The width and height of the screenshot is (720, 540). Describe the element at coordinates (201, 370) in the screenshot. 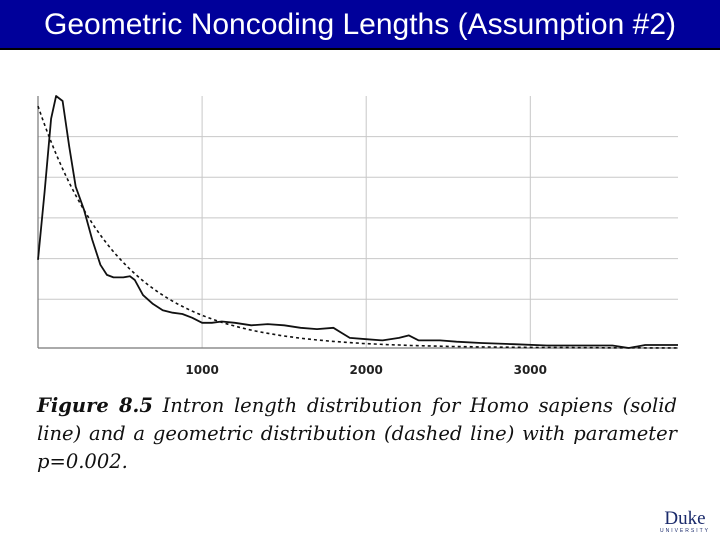

I see `x-tick-label: 1000` at that location.